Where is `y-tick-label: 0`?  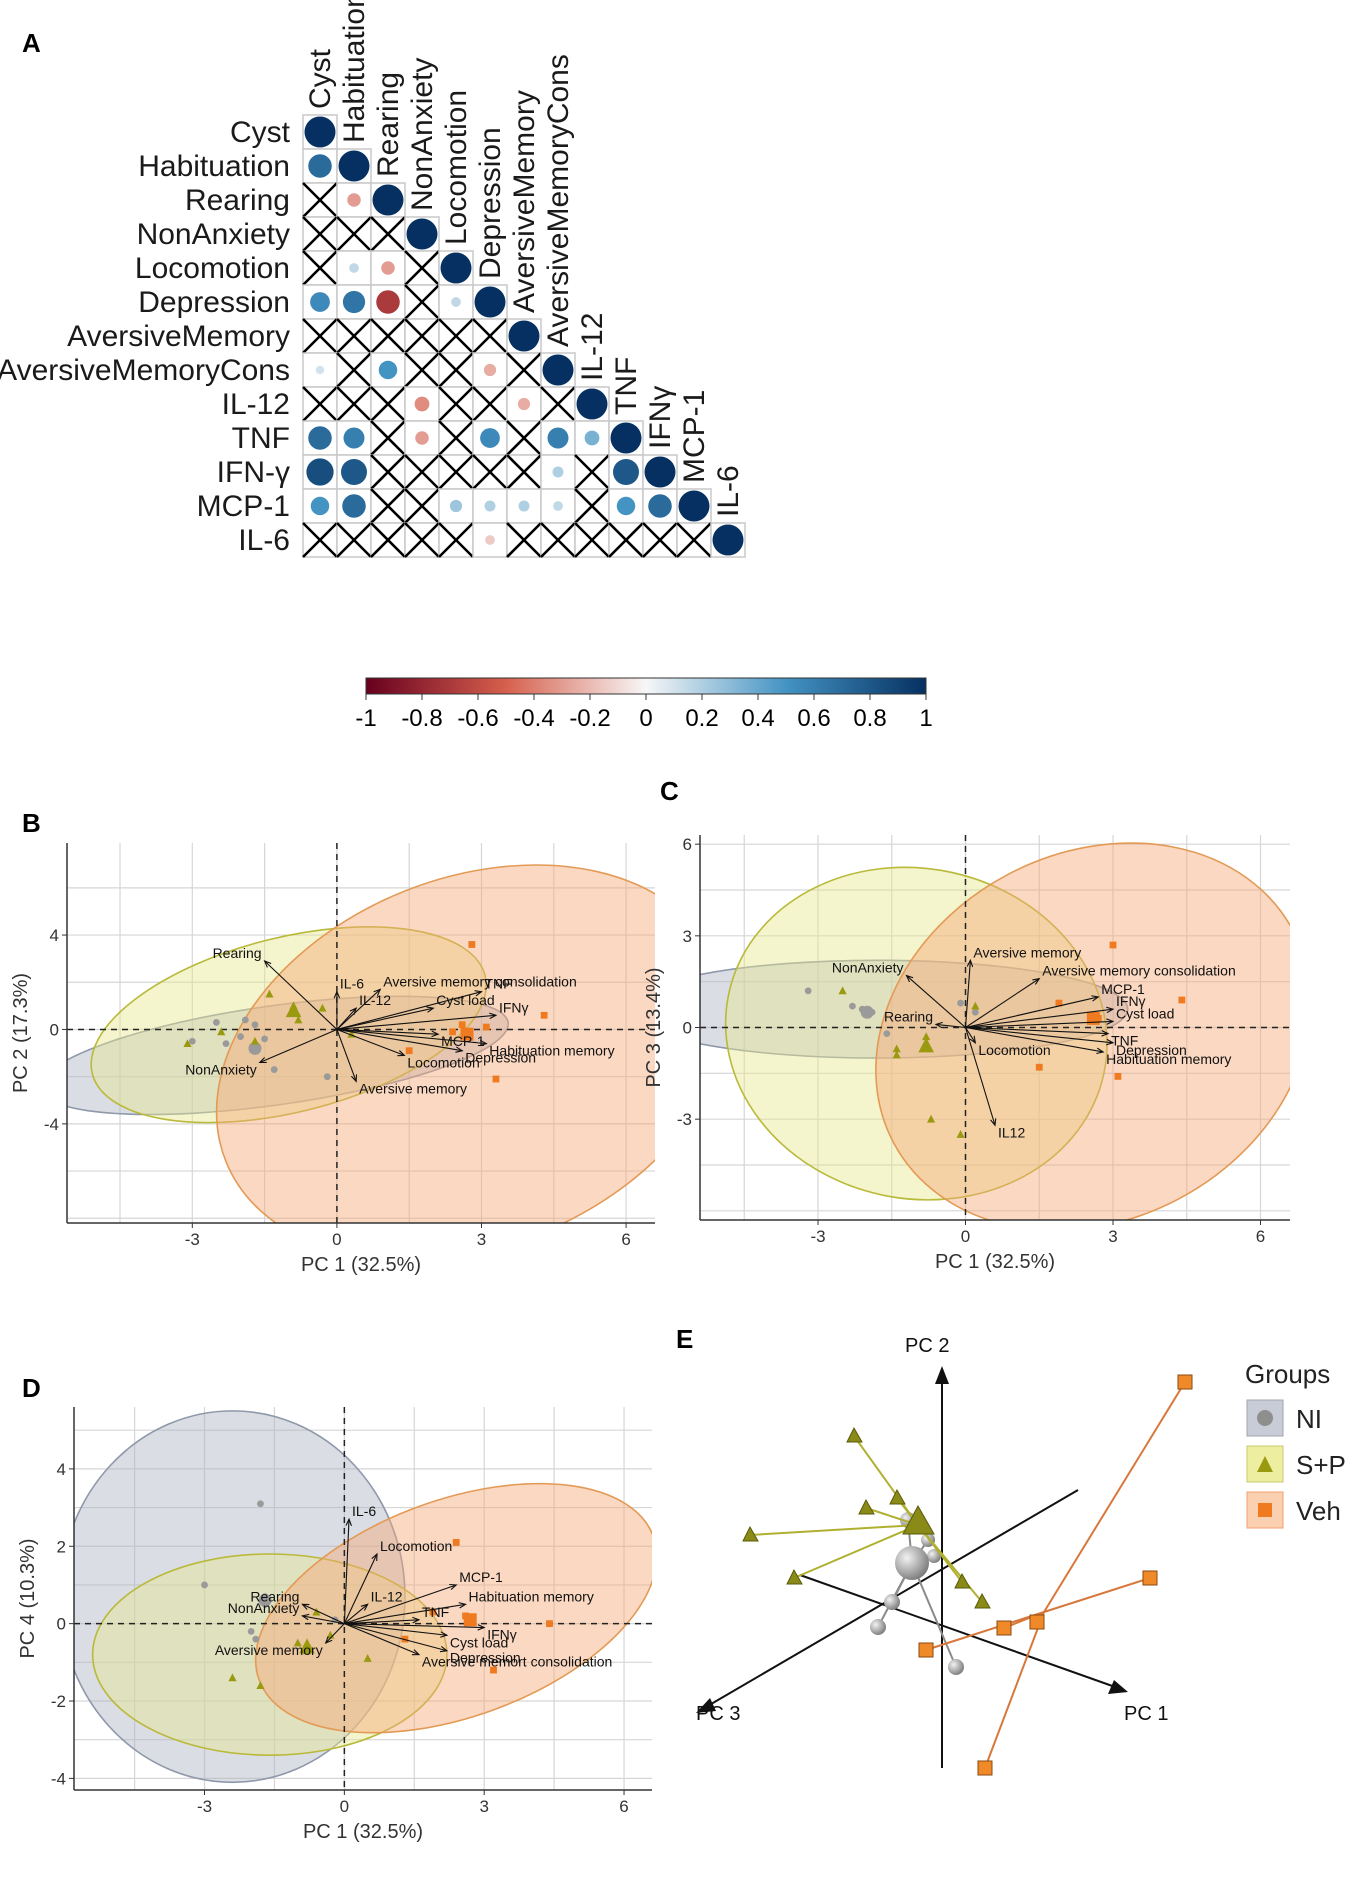 y-tick-label: 0 is located at coordinates (687, 1028).